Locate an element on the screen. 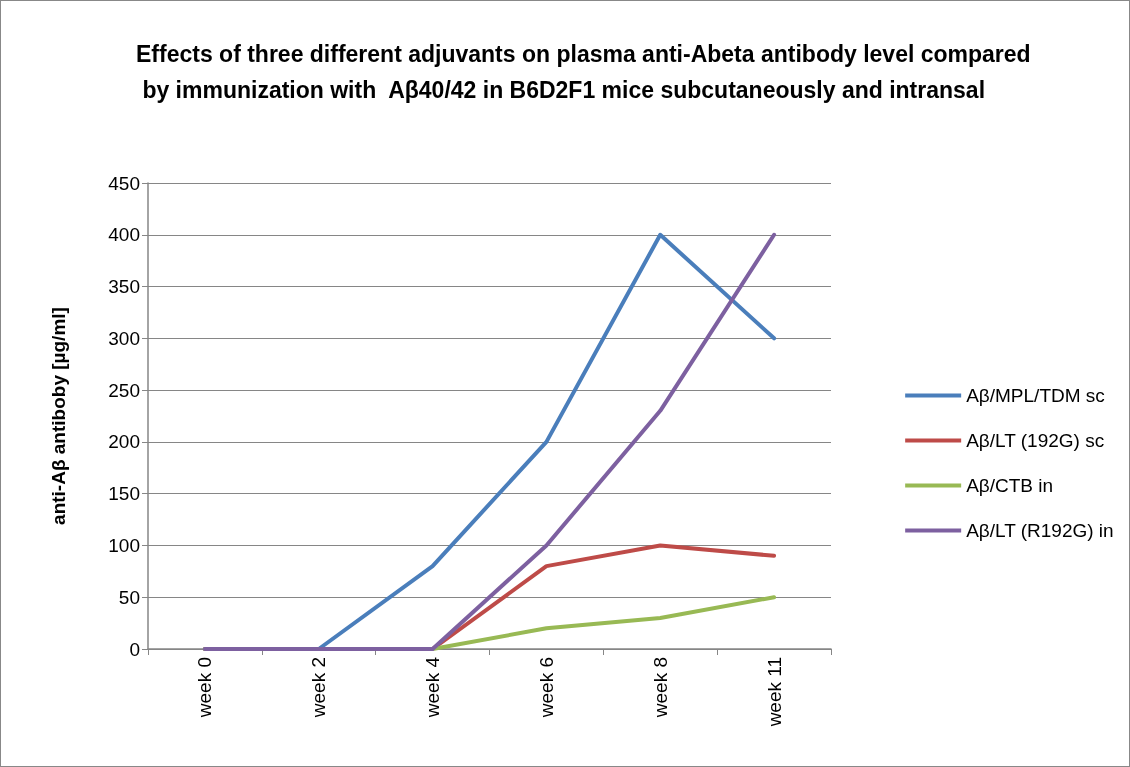 The height and width of the screenshot is (767, 1130). y-tick-label: 250 is located at coordinates (124, 390).